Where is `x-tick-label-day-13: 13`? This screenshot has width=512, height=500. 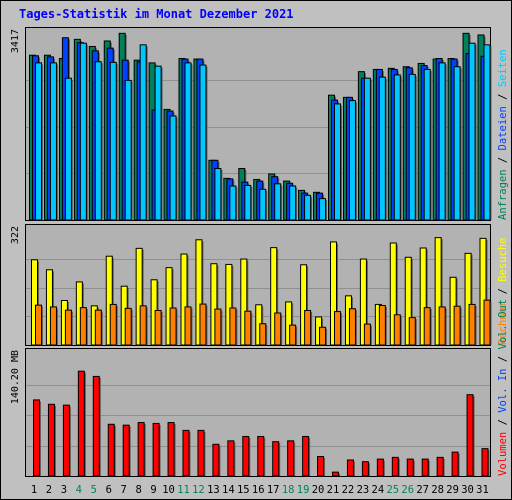 x-tick-label-day-13: 13 is located at coordinates (213, 490).